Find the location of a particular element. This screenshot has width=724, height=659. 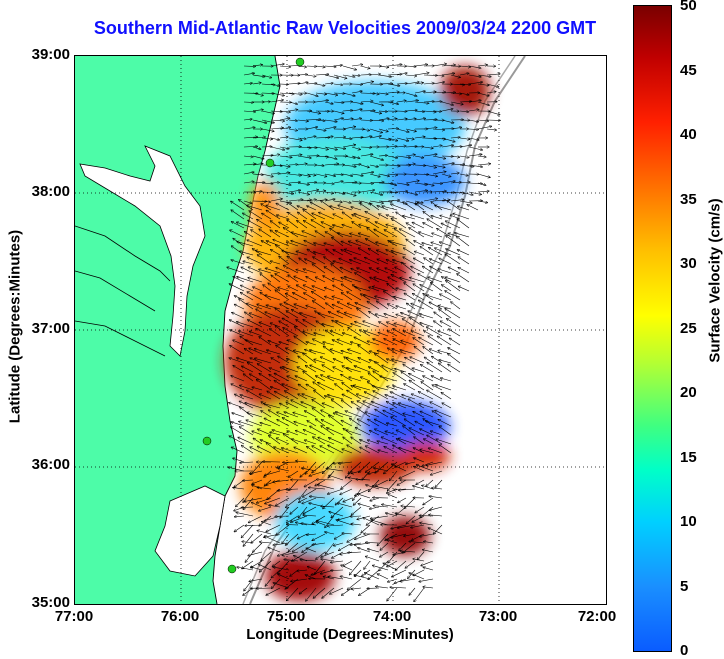

x-tick-label: 77:00 is located at coordinates (74, 616).